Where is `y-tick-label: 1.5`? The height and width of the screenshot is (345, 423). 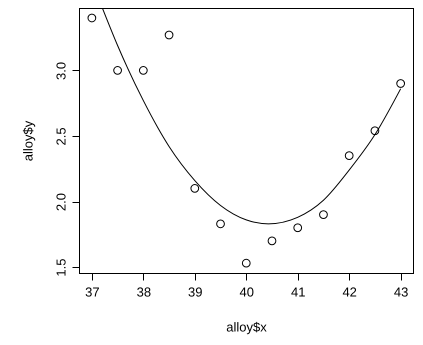
y-tick-label: 1.5 is located at coordinates (61, 267).